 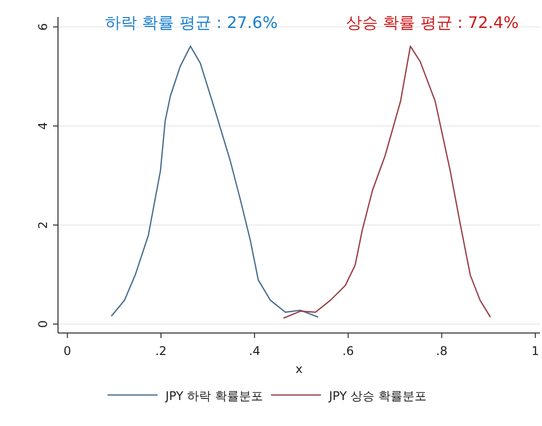 I want to click on annotation: 상승 확률 평균 : 72.4%, so click(x=432, y=22).